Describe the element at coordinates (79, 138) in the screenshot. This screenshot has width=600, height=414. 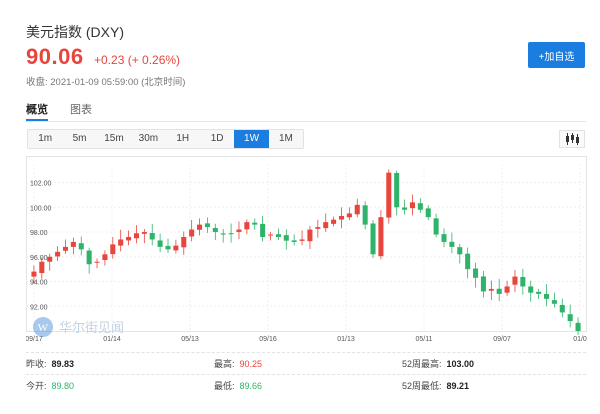
I see `period-5m: 5m` at that location.